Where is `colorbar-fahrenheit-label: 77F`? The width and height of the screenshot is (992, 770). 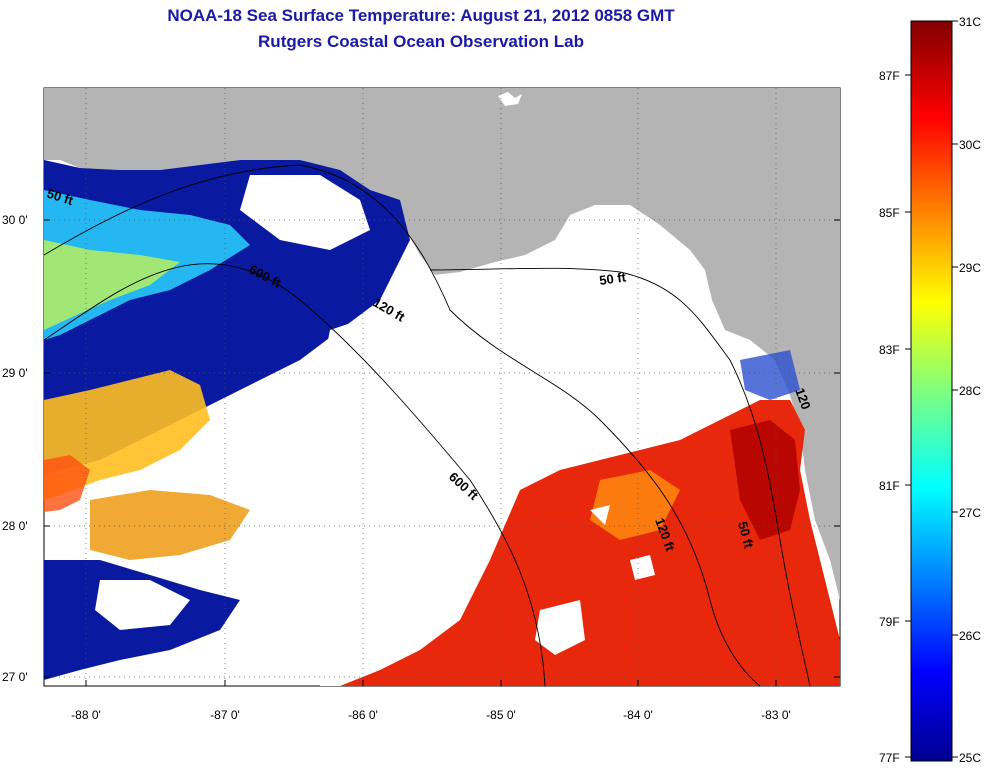
colorbar-fahrenheit-label: 77F is located at coordinates (889, 758).